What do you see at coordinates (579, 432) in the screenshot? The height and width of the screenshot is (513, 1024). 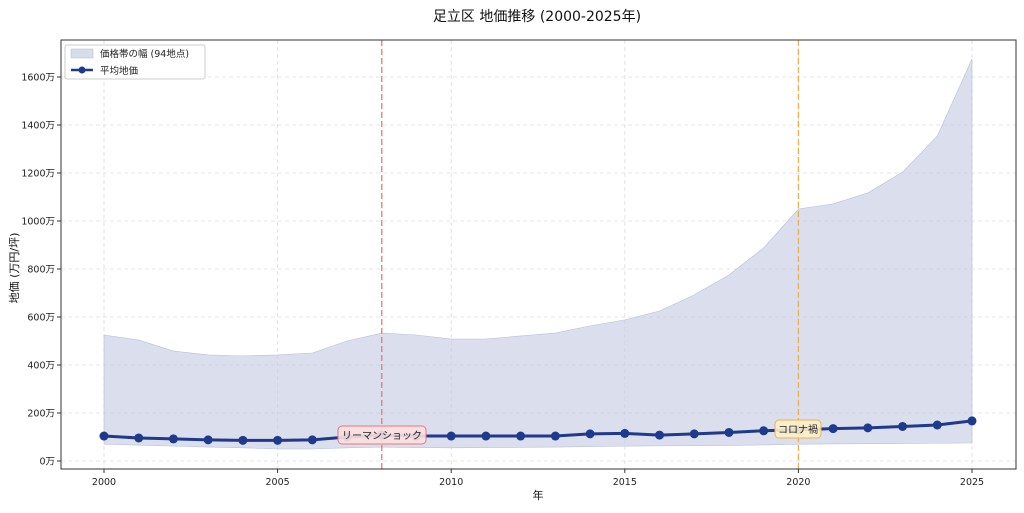 I see `event-annotations: リーマンショック コロナ禍` at bounding box center [579, 432].